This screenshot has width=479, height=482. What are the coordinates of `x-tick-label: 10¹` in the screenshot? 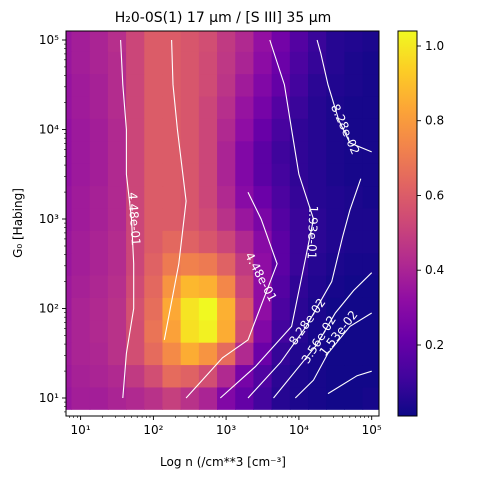 It's located at (81, 430).